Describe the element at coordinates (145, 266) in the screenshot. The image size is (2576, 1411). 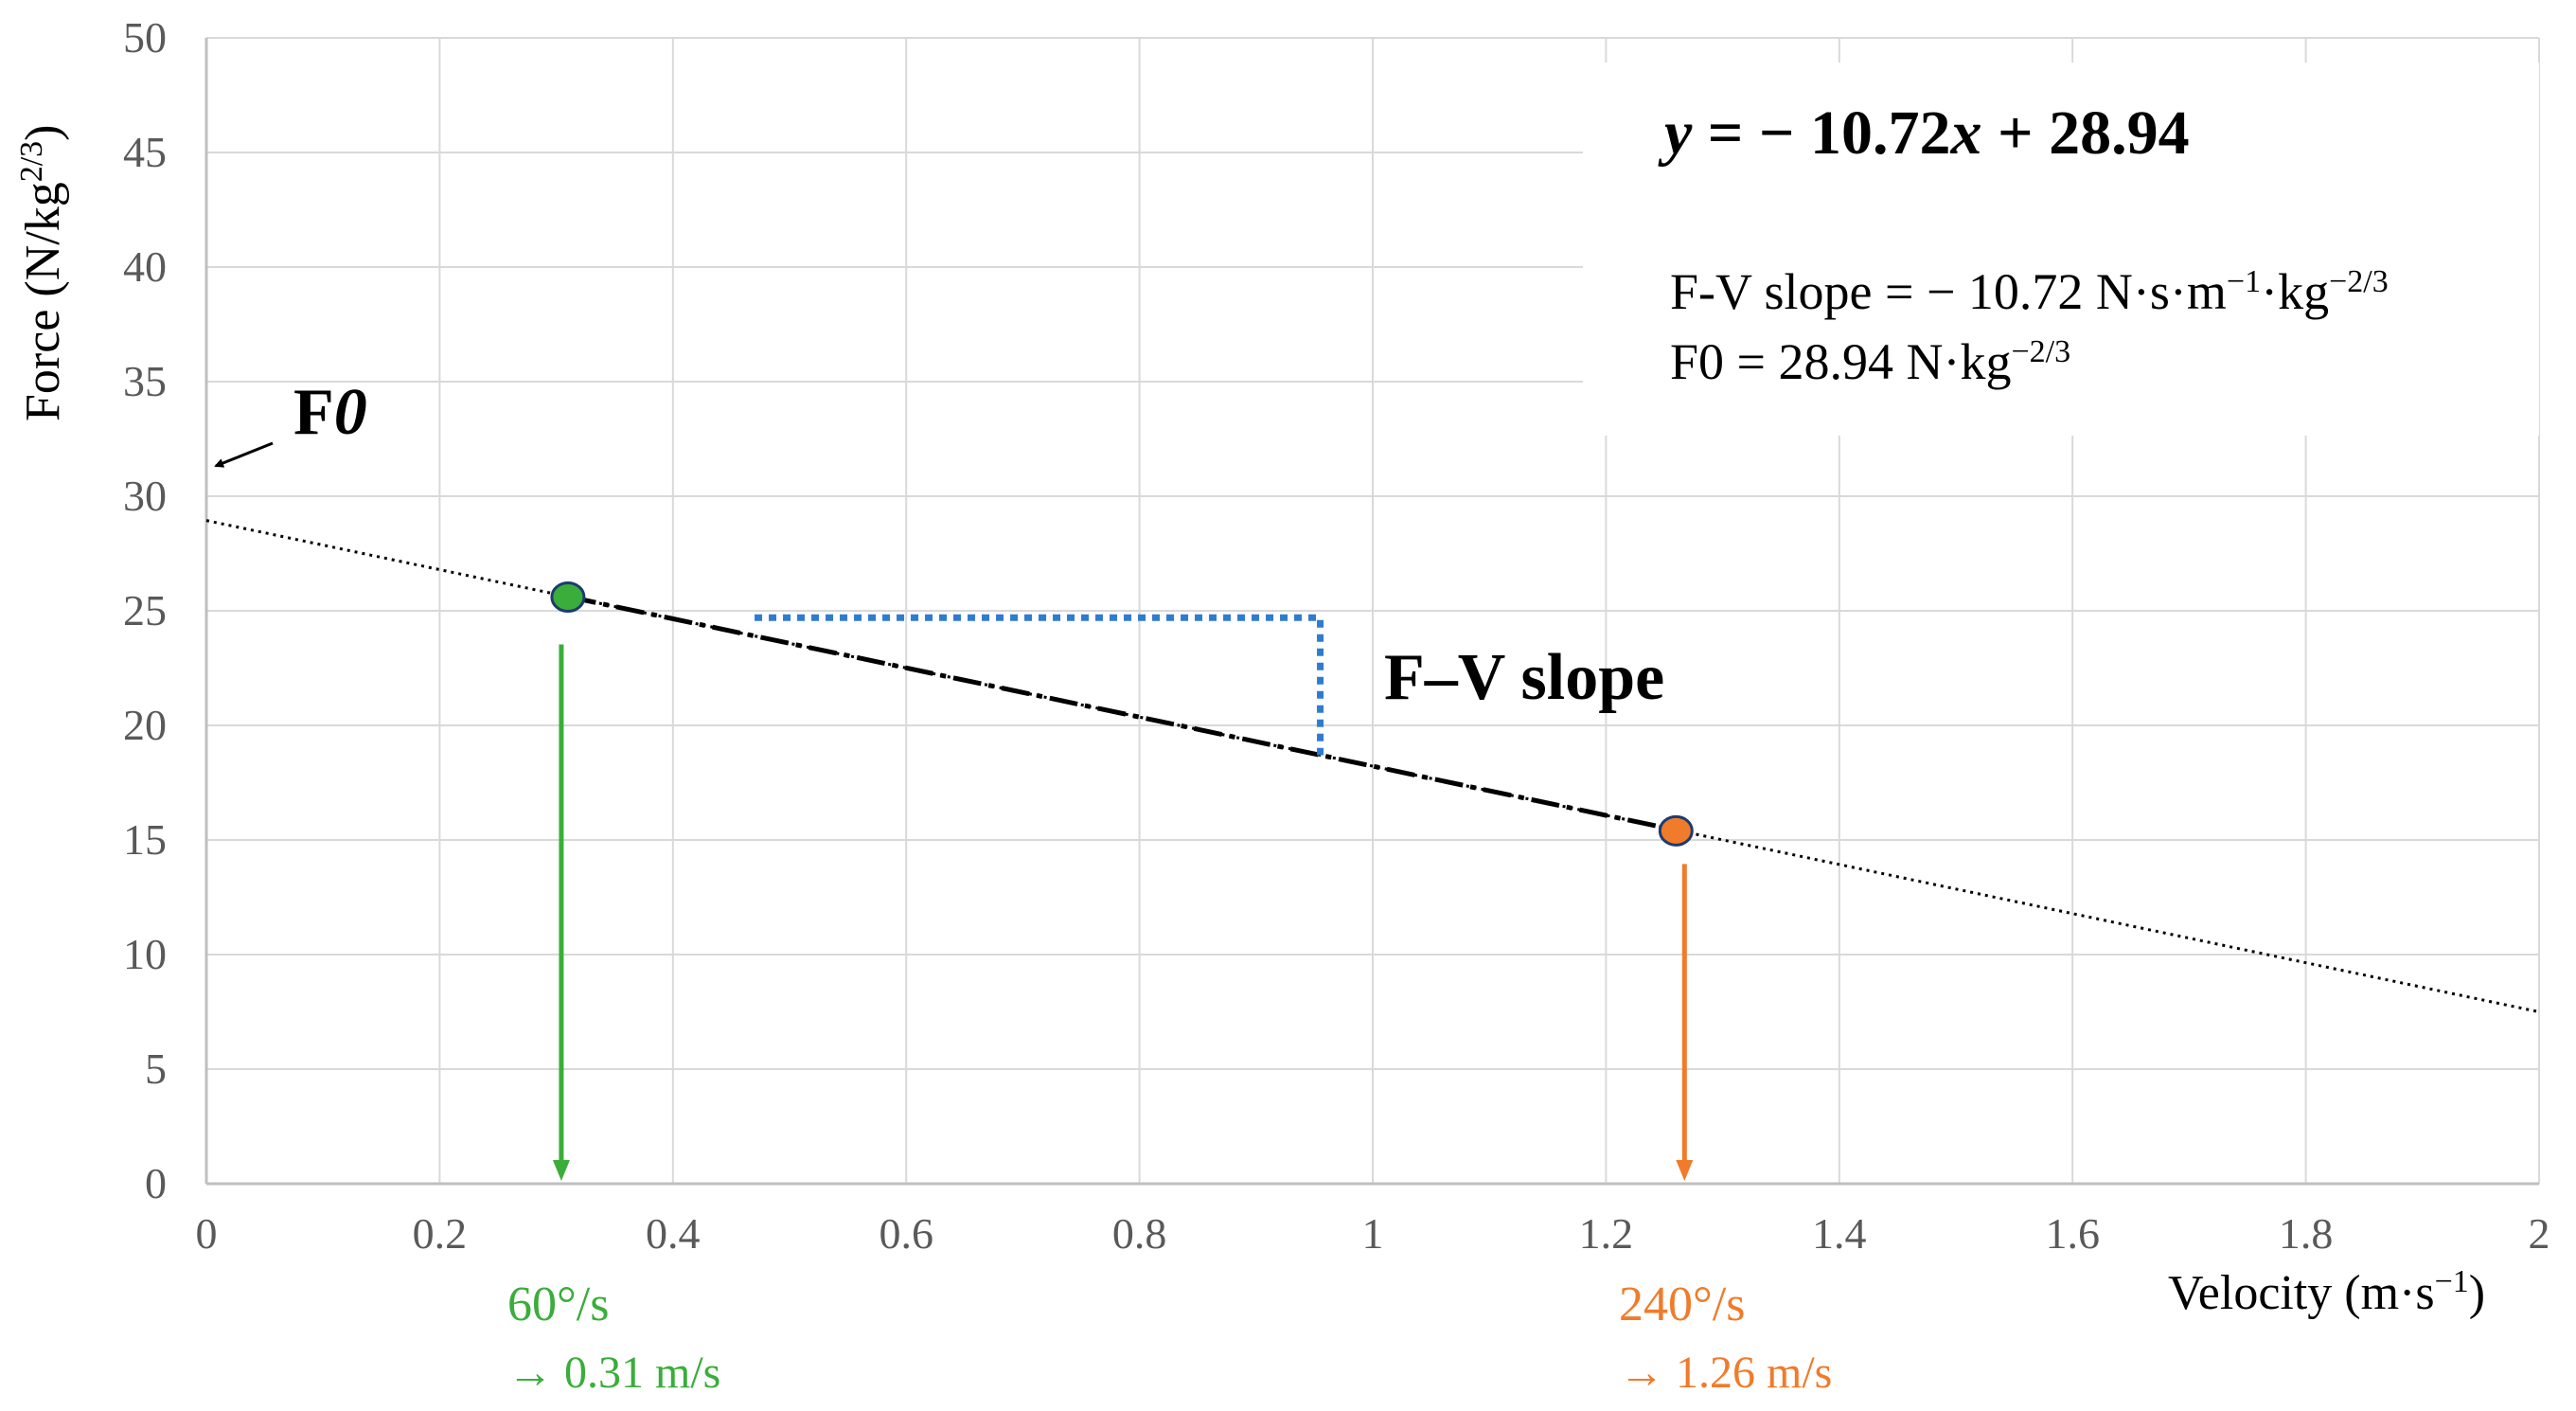
I see `y-tick-label: 40` at that location.